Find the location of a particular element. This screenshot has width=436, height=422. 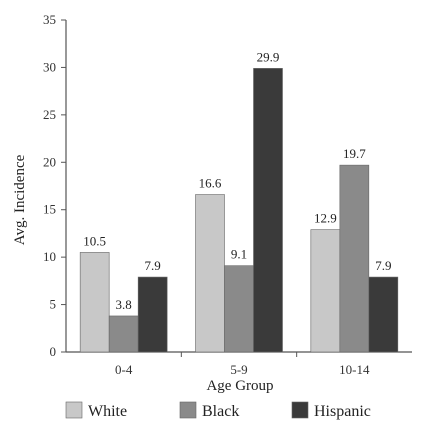

y-tick-label: 35 is located at coordinates (49, 19).